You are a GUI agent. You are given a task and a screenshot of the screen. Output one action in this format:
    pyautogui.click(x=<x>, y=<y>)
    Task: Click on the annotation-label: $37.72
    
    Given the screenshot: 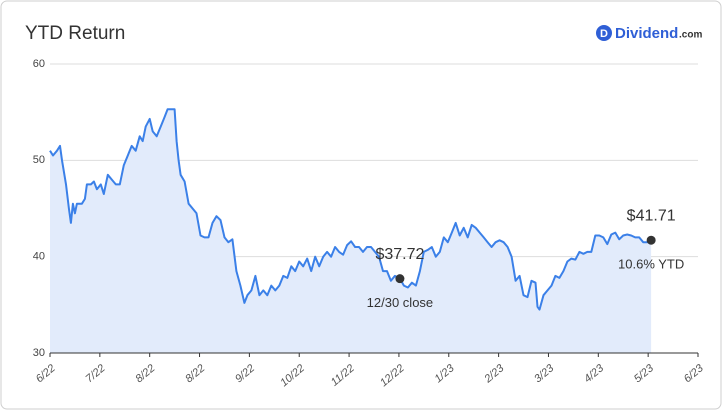 What is the action you would take?
    pyautogui.click(x=399, y=254)
    